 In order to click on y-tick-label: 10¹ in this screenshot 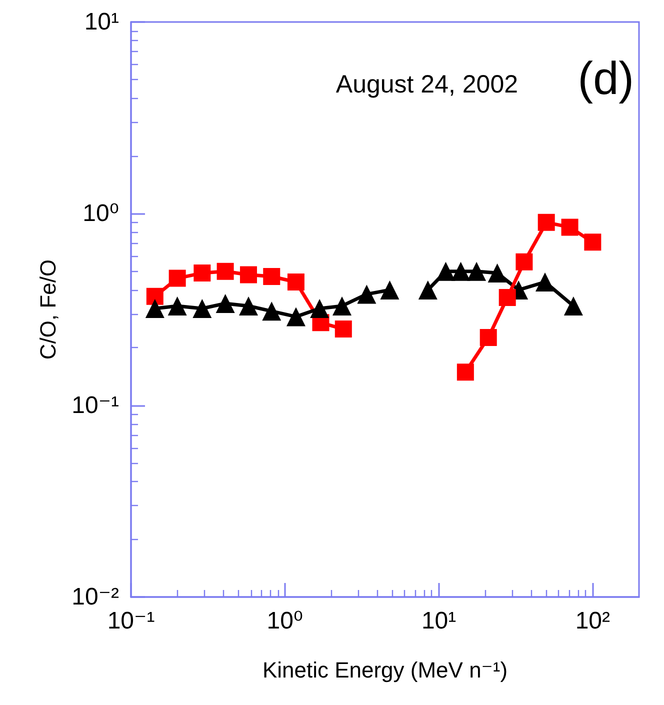, I will do `click(102, 22)`.